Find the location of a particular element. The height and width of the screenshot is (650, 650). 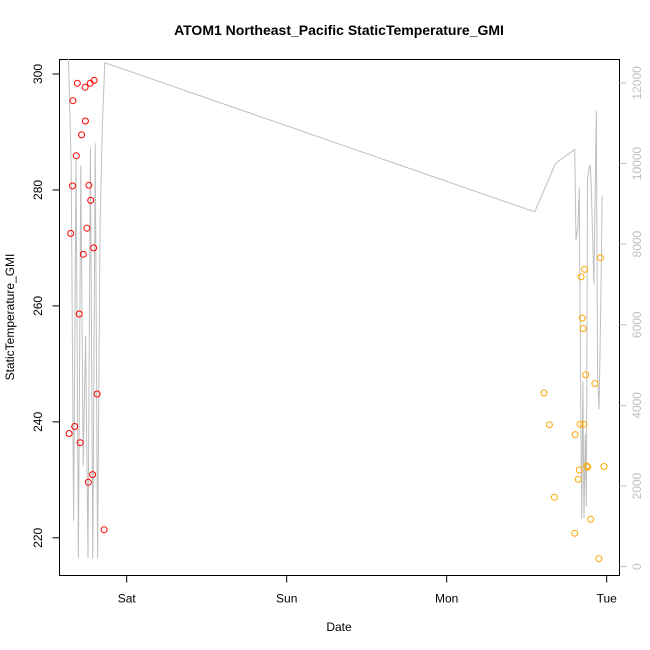

y-left-tick-label: 300 is located at coordinates (38, 74).